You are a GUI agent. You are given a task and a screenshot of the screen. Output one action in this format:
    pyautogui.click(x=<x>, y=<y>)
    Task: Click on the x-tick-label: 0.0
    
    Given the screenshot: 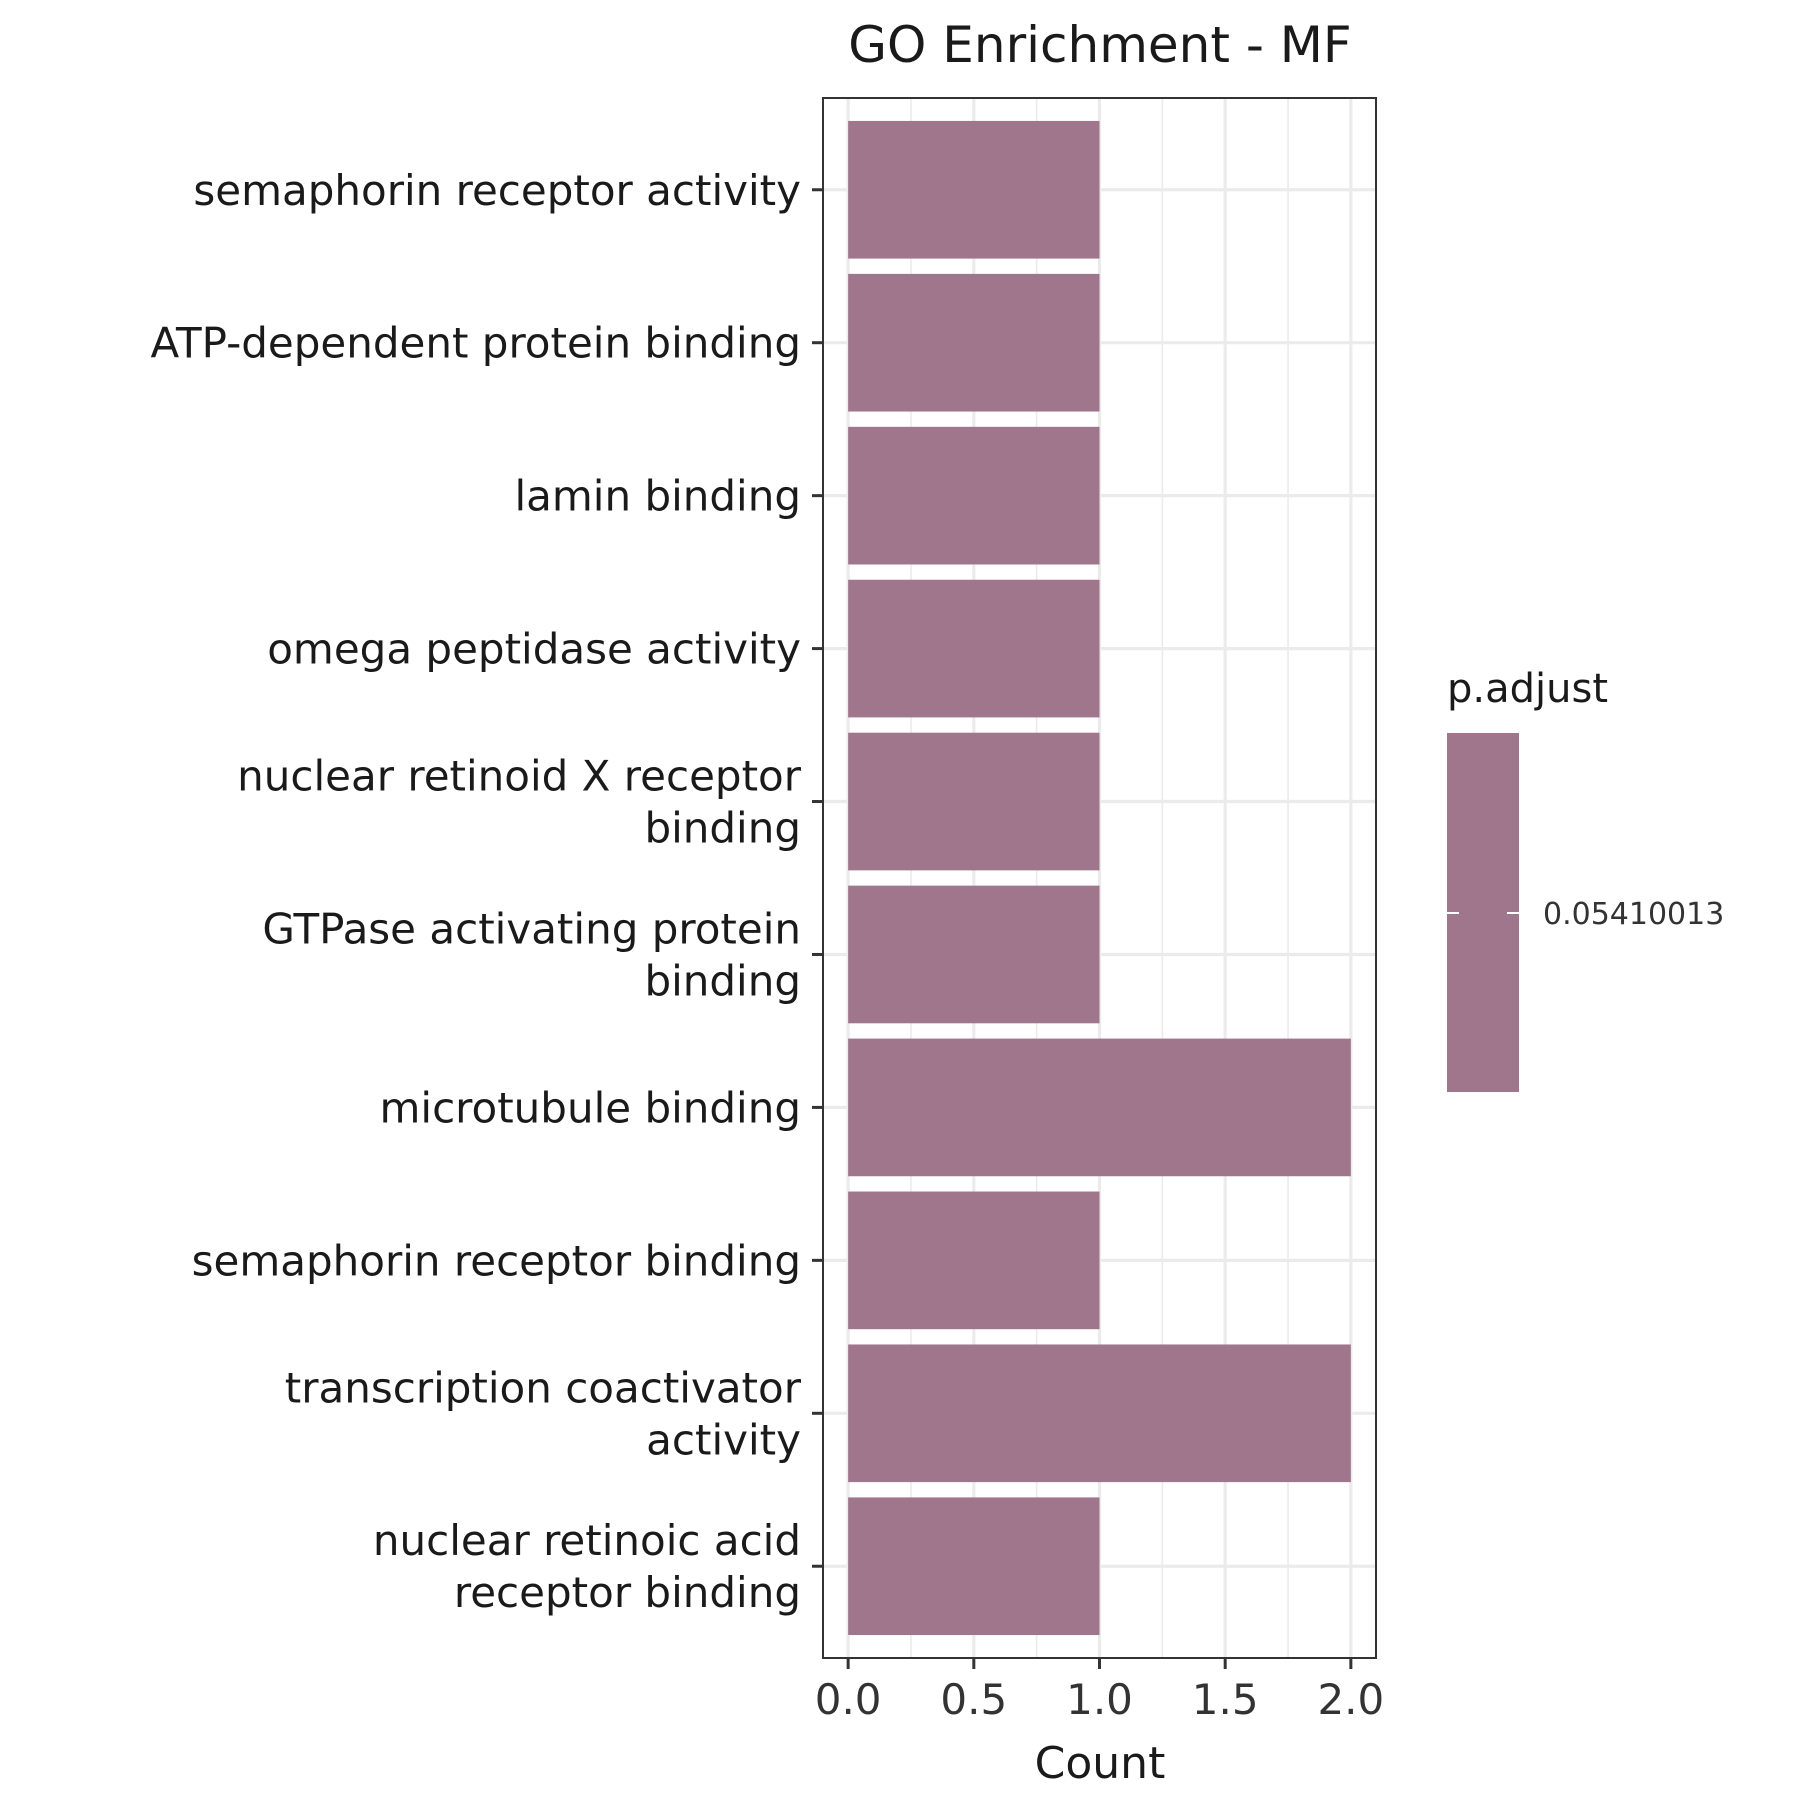 What is the action you would take?
    pyautogui.click(x=848, y=1699)
    